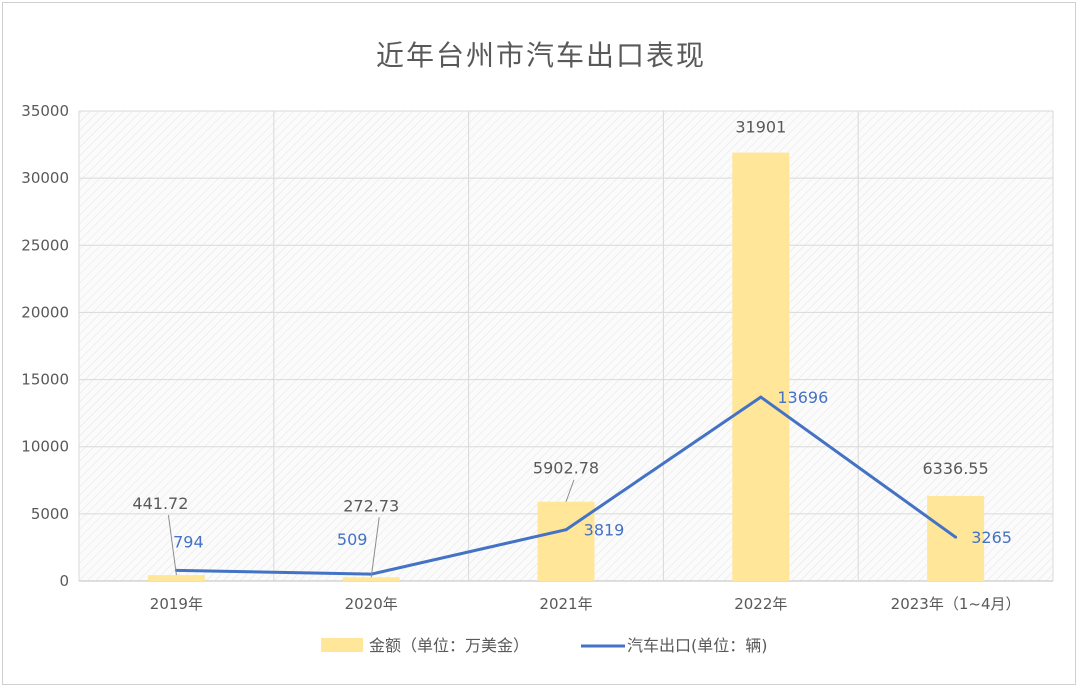 The image size is (1080, 689). What do you see at coordinates (541, 55) in the screenshot?
I see `chart-title: 近年台州市汽车出口表现` at bounding box center [541, 55].